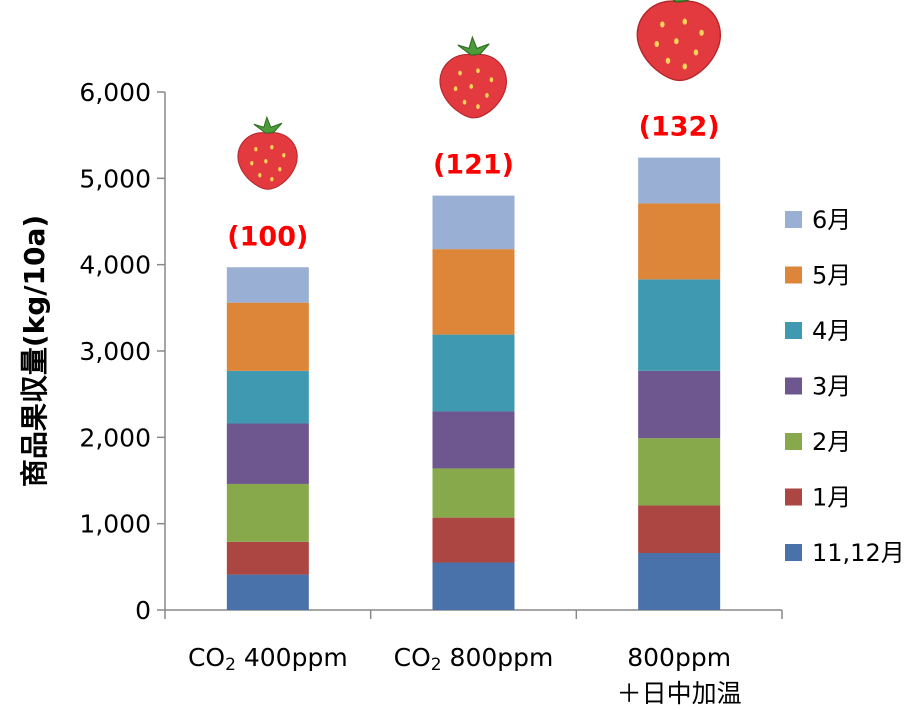  Describe the element at coordinates (268, 659) in the screenshot. I see `x-category-label: CO2 400ppm` at that location.